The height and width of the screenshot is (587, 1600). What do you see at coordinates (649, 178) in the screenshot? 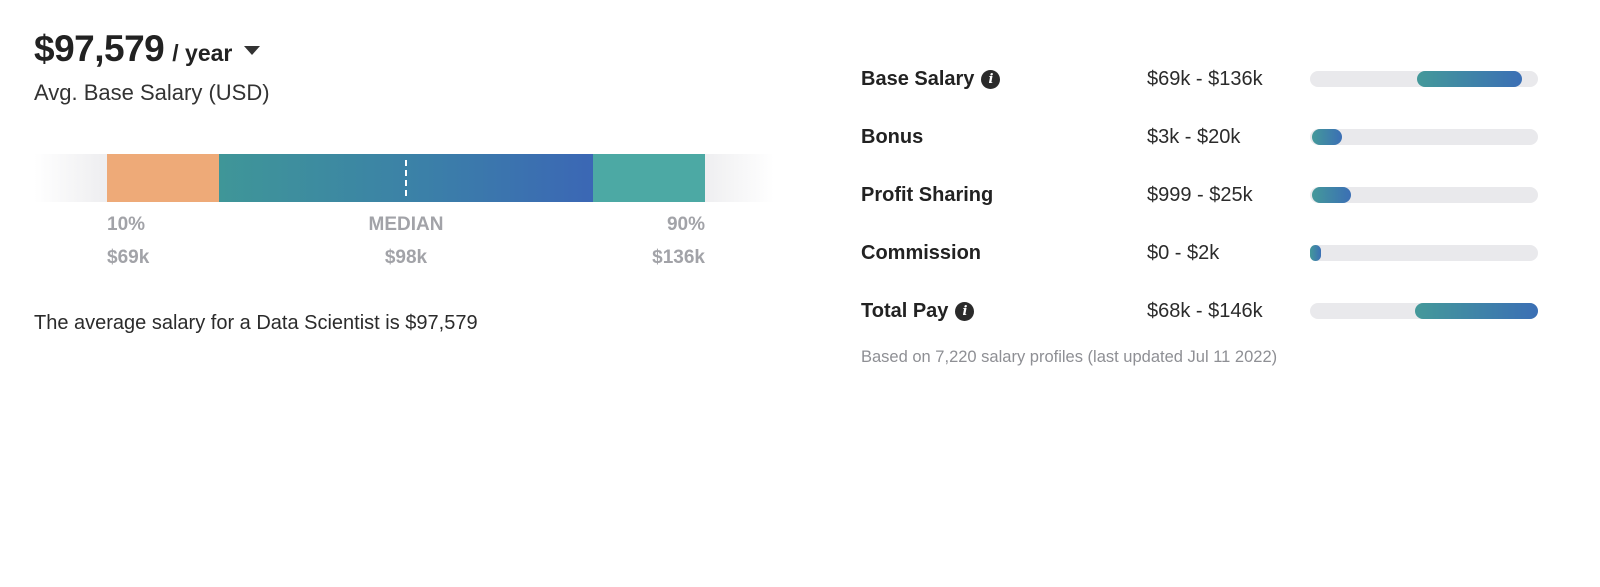
I see `distribution-high-segment` at bounding box center [649, 178].